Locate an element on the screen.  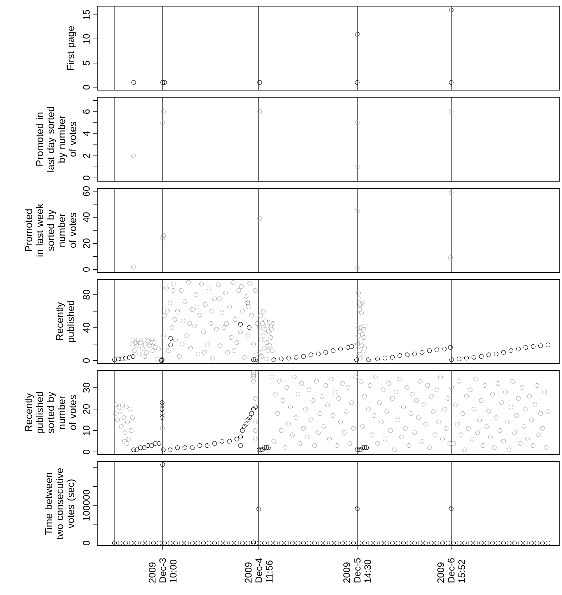
y-tick-label: 15 is located at coordinates (86, 15).